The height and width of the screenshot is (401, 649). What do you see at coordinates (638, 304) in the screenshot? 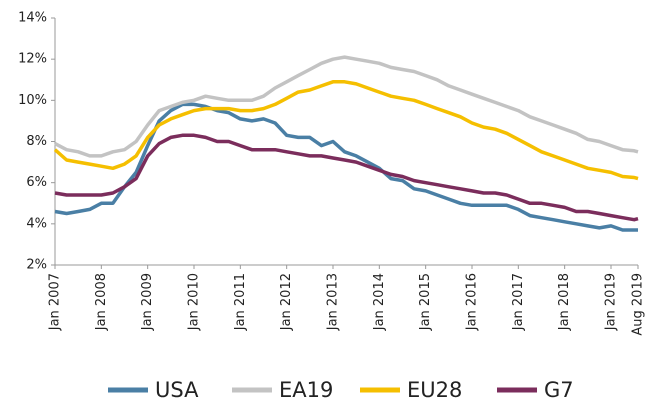
I see `x-tick-label: Aug 2019` at bounding box center [638, 304].